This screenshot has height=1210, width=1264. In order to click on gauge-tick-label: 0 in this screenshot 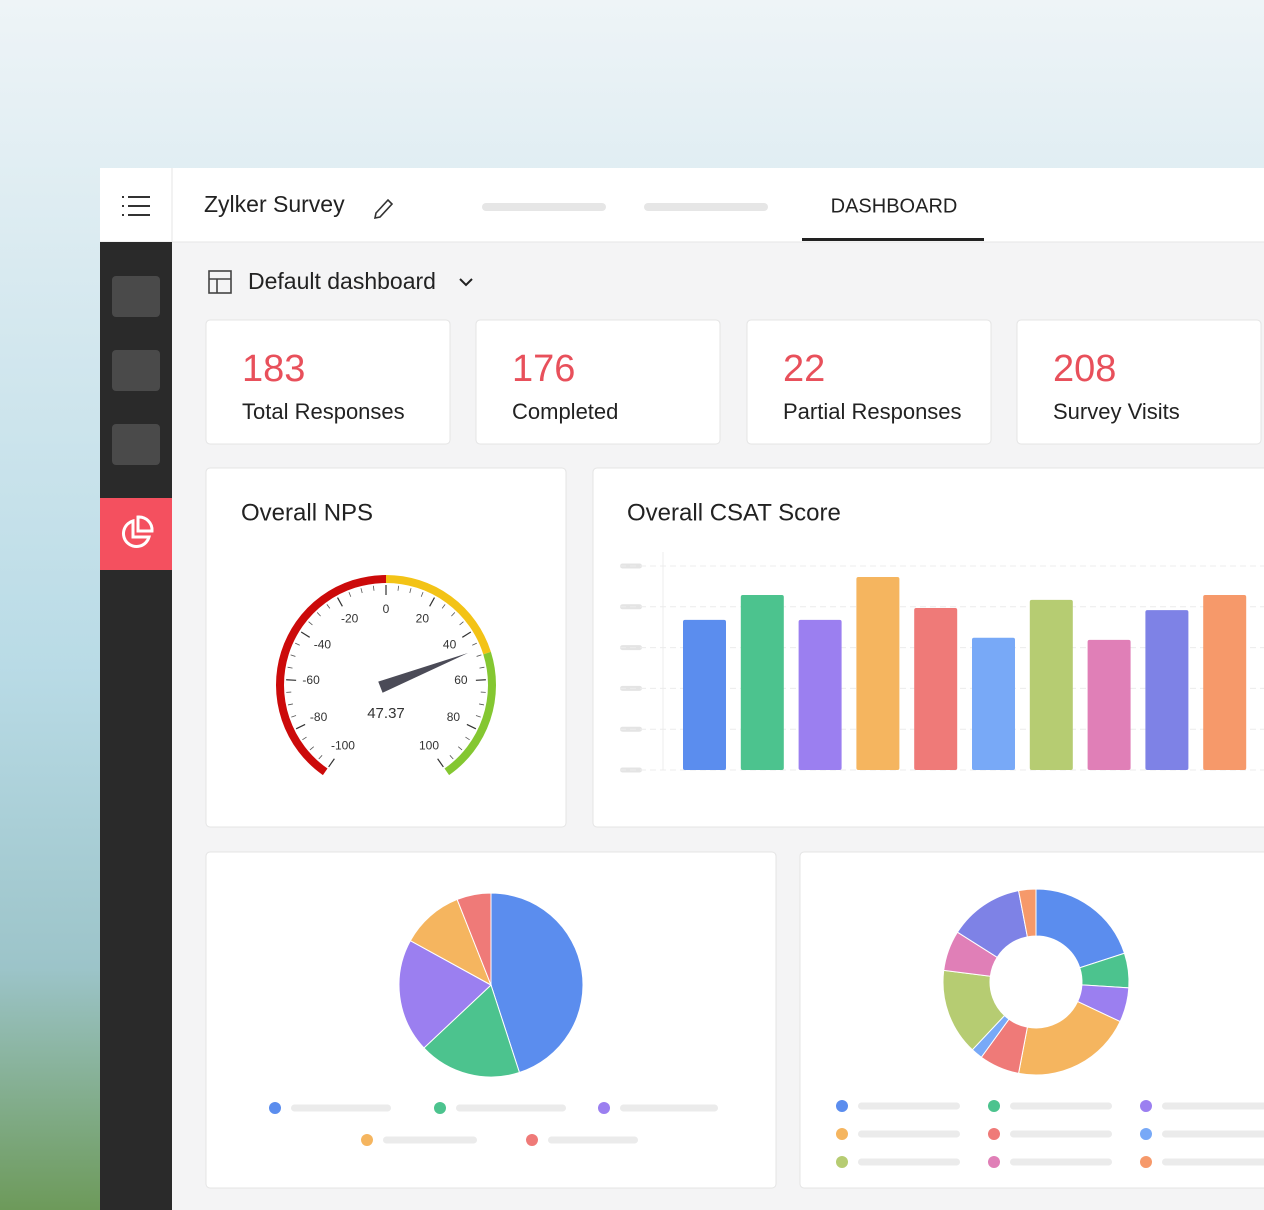, I will do `click(386, 609)`.